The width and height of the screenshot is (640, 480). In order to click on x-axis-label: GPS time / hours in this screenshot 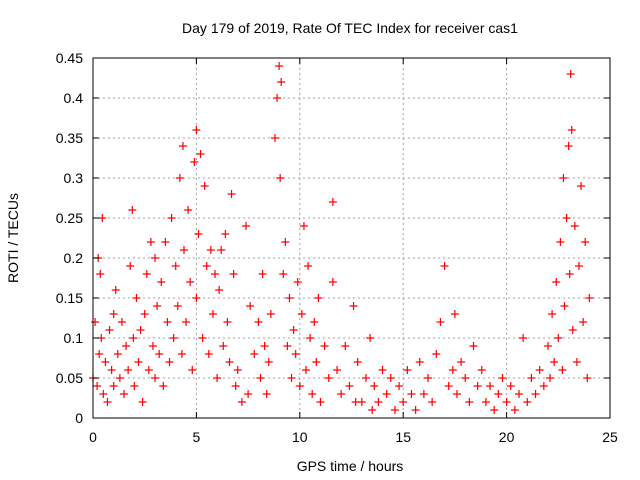, I will do `click(350, 466)`.